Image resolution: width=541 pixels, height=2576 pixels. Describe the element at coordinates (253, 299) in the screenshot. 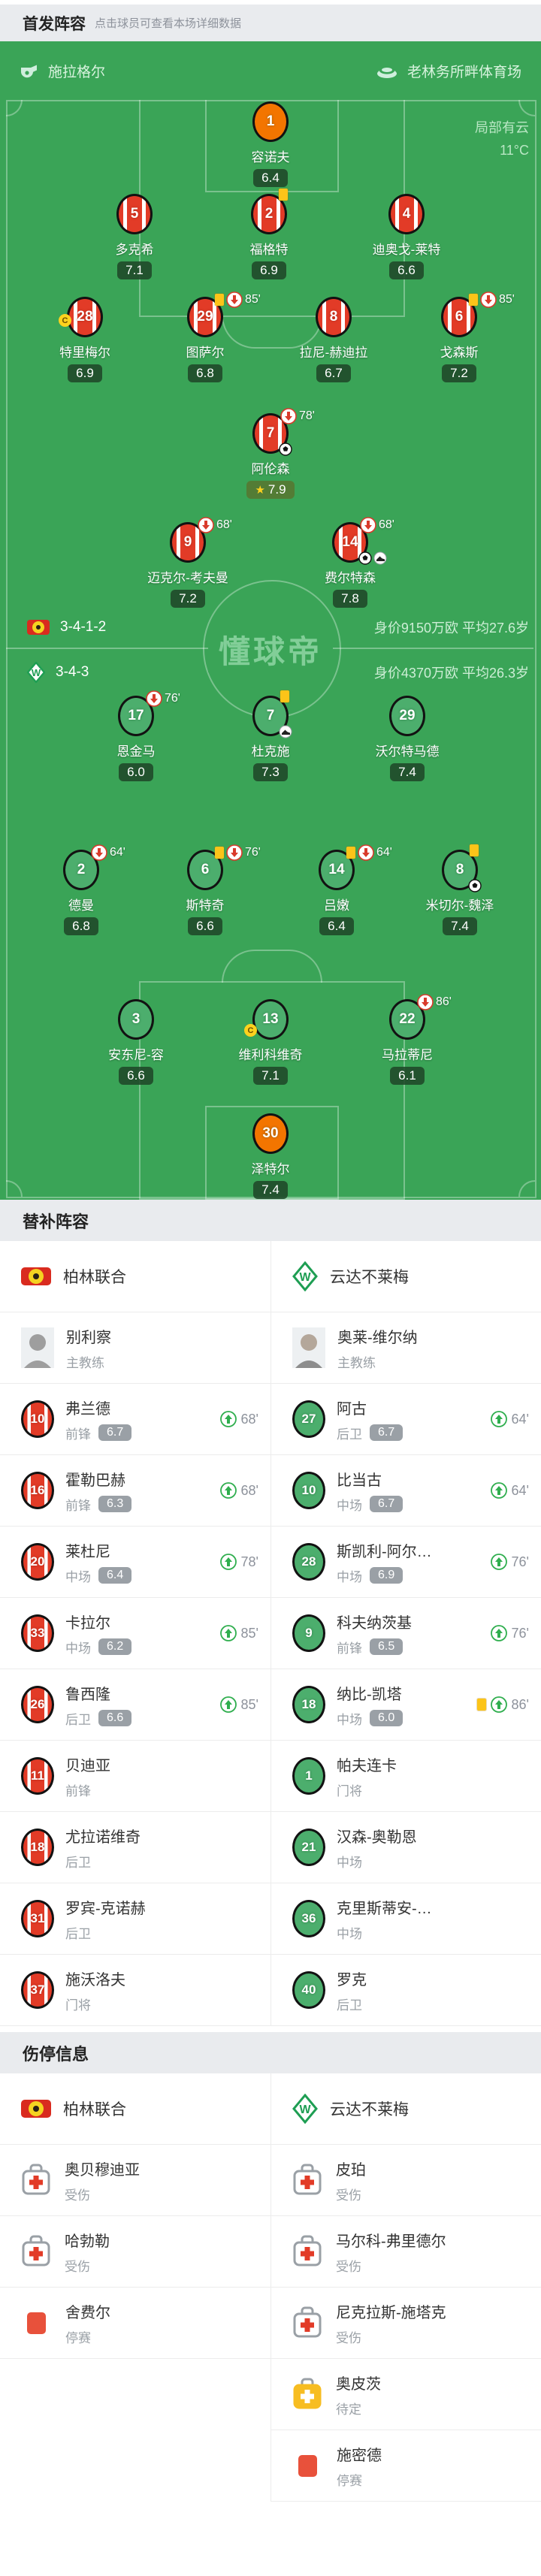

I see `sub-minute: 85'` at that location.